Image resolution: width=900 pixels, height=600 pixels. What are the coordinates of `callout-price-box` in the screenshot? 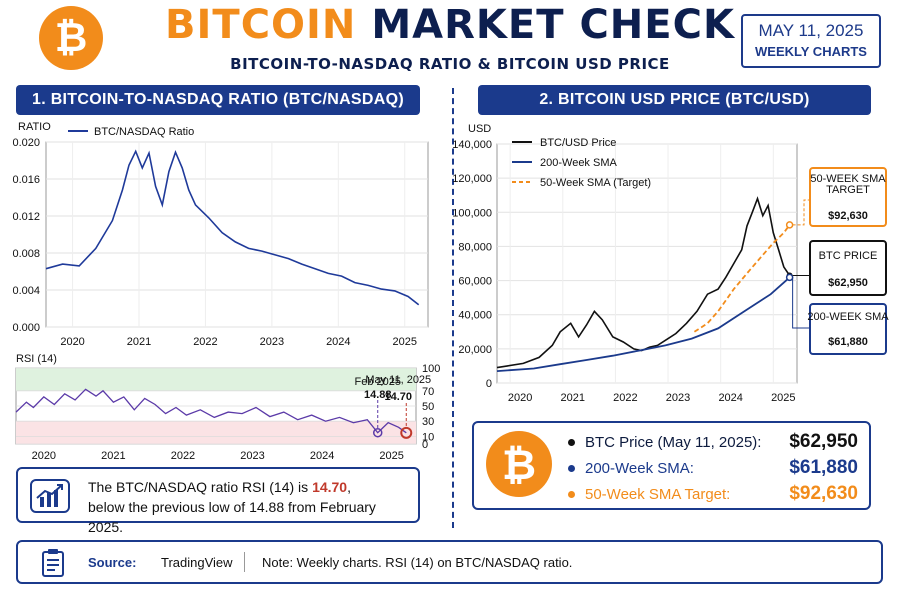 It's located at (848, 268).